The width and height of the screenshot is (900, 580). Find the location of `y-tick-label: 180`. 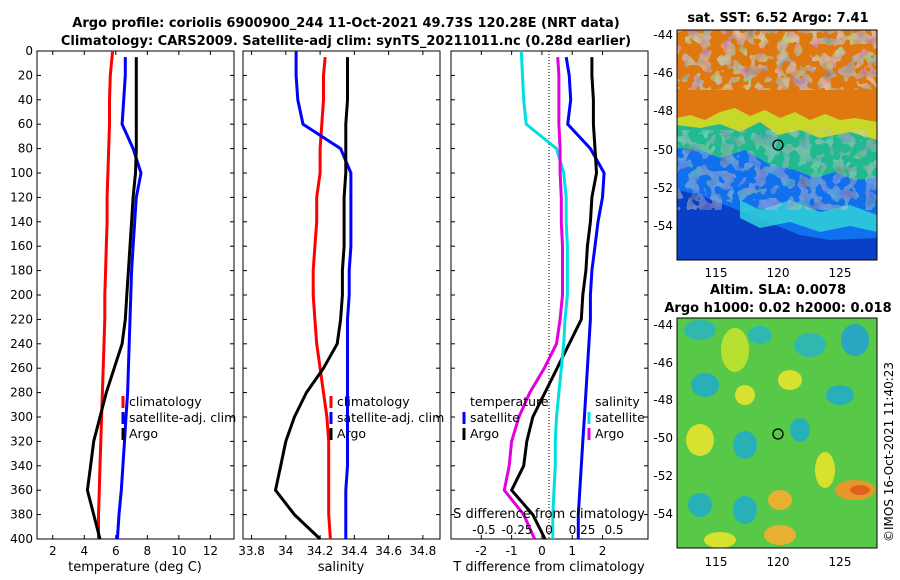

y-tick-label: 180 is located at coordinates (21, 271).